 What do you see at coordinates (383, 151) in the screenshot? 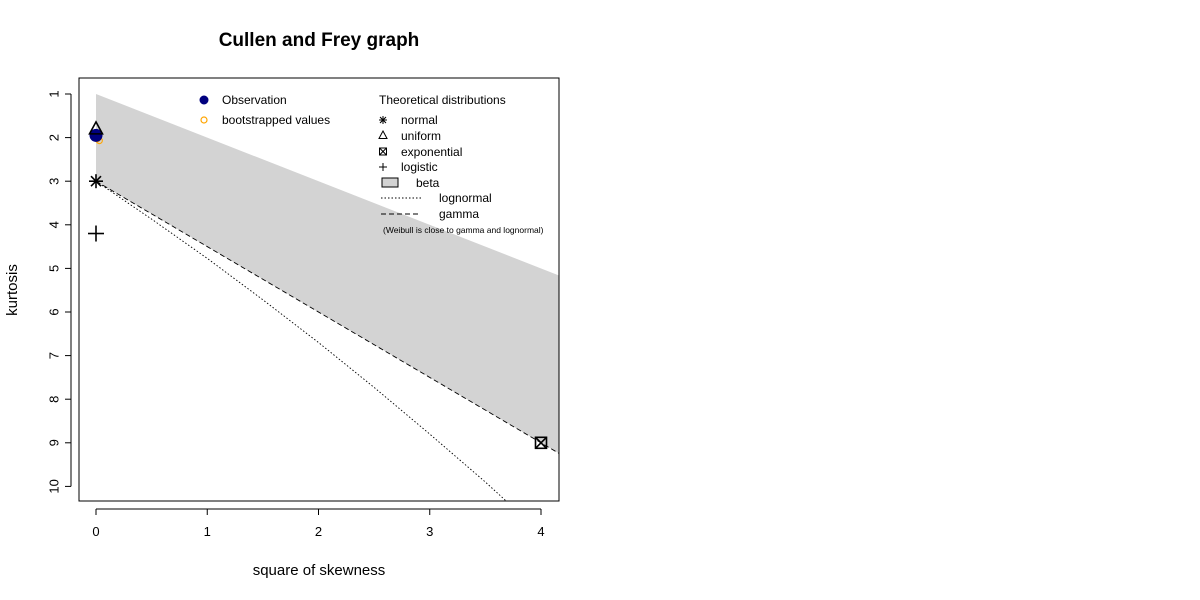
I see `legend-exponential-symbol` at bounding box center [383, 151].